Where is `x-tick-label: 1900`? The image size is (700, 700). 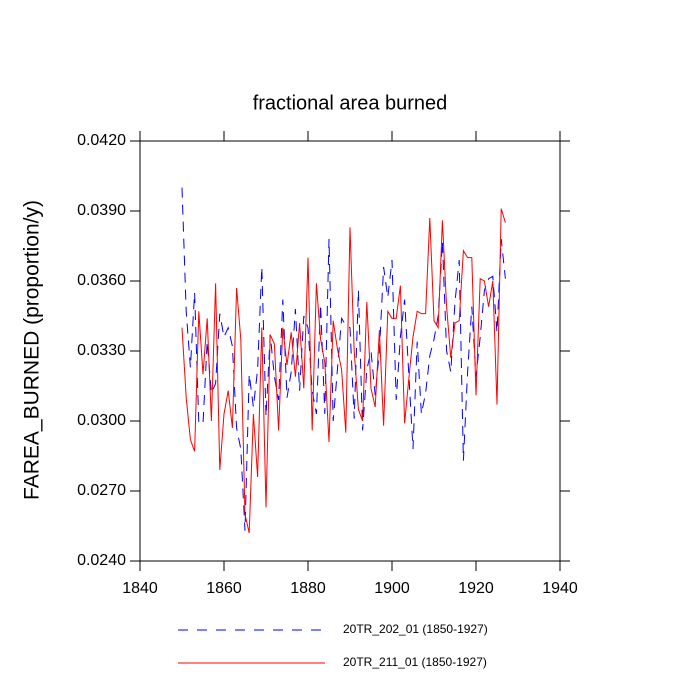
x-tick-label: 1900 is located at coordinates (392, 588).